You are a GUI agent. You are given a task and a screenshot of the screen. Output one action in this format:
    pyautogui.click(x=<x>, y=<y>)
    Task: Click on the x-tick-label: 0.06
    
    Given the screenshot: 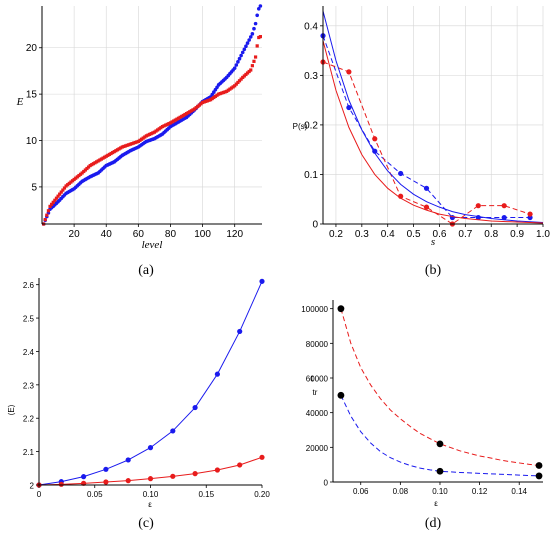 What is the action you would take?
    pyautogui.click(x=361, y=491)
    